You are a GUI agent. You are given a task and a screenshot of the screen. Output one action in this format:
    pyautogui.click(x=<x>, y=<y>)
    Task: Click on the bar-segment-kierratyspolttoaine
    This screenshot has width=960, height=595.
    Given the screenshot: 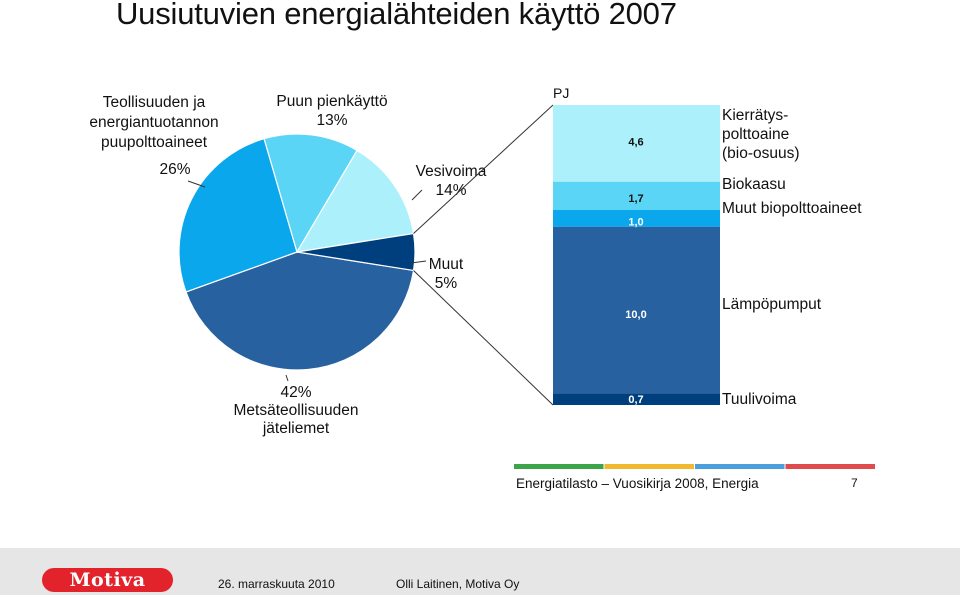 What is the action you would take?
    pyautogui.click(x=636, y=143)
    